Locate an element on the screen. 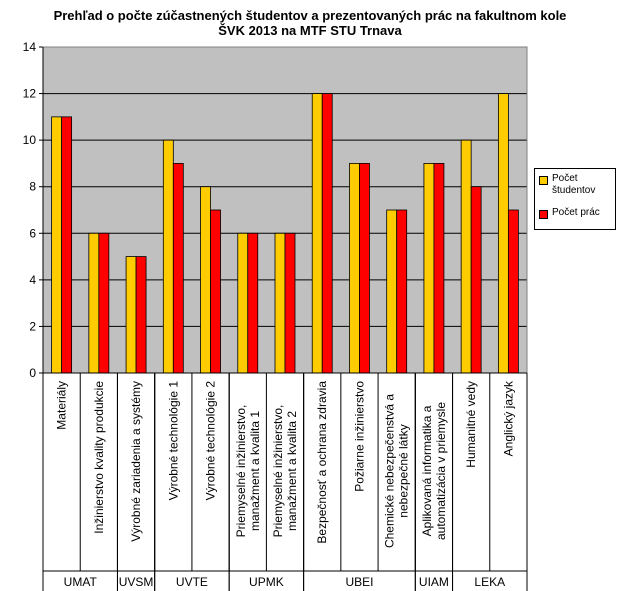  x-tick-label-line: Aplikovaná informatika a is located at coordinates (427, 470).